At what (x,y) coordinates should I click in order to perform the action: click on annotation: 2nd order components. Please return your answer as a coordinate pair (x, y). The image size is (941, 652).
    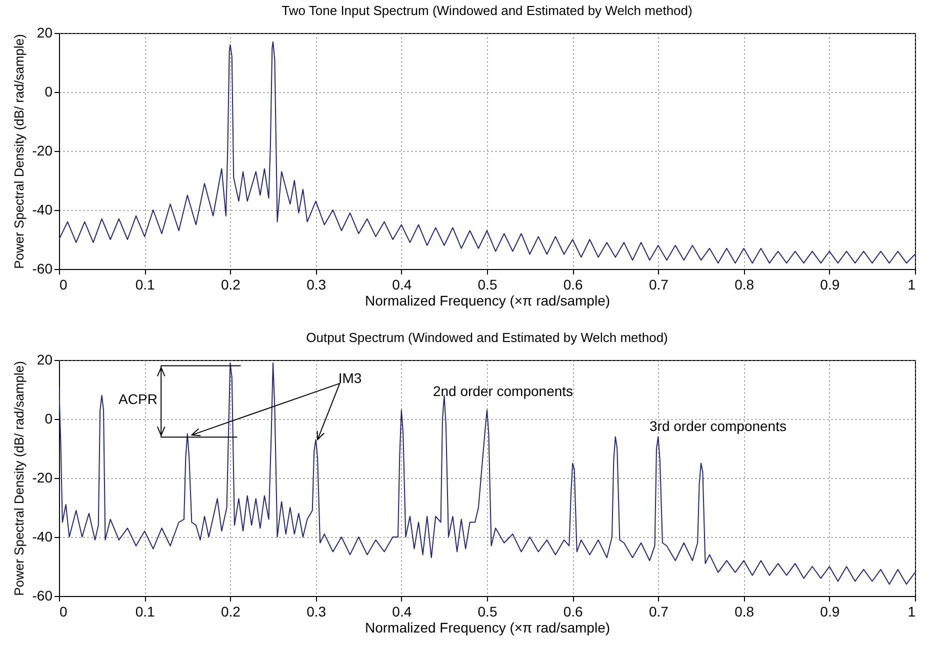
    Looking at the image, I should click on (503, 391).